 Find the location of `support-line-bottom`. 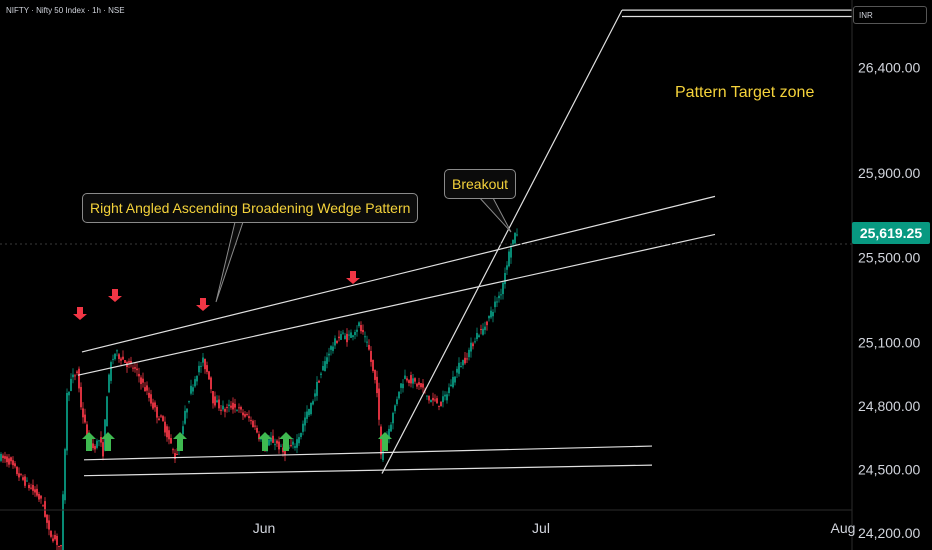

support-line-bottom is located at coordinates (368, 470).